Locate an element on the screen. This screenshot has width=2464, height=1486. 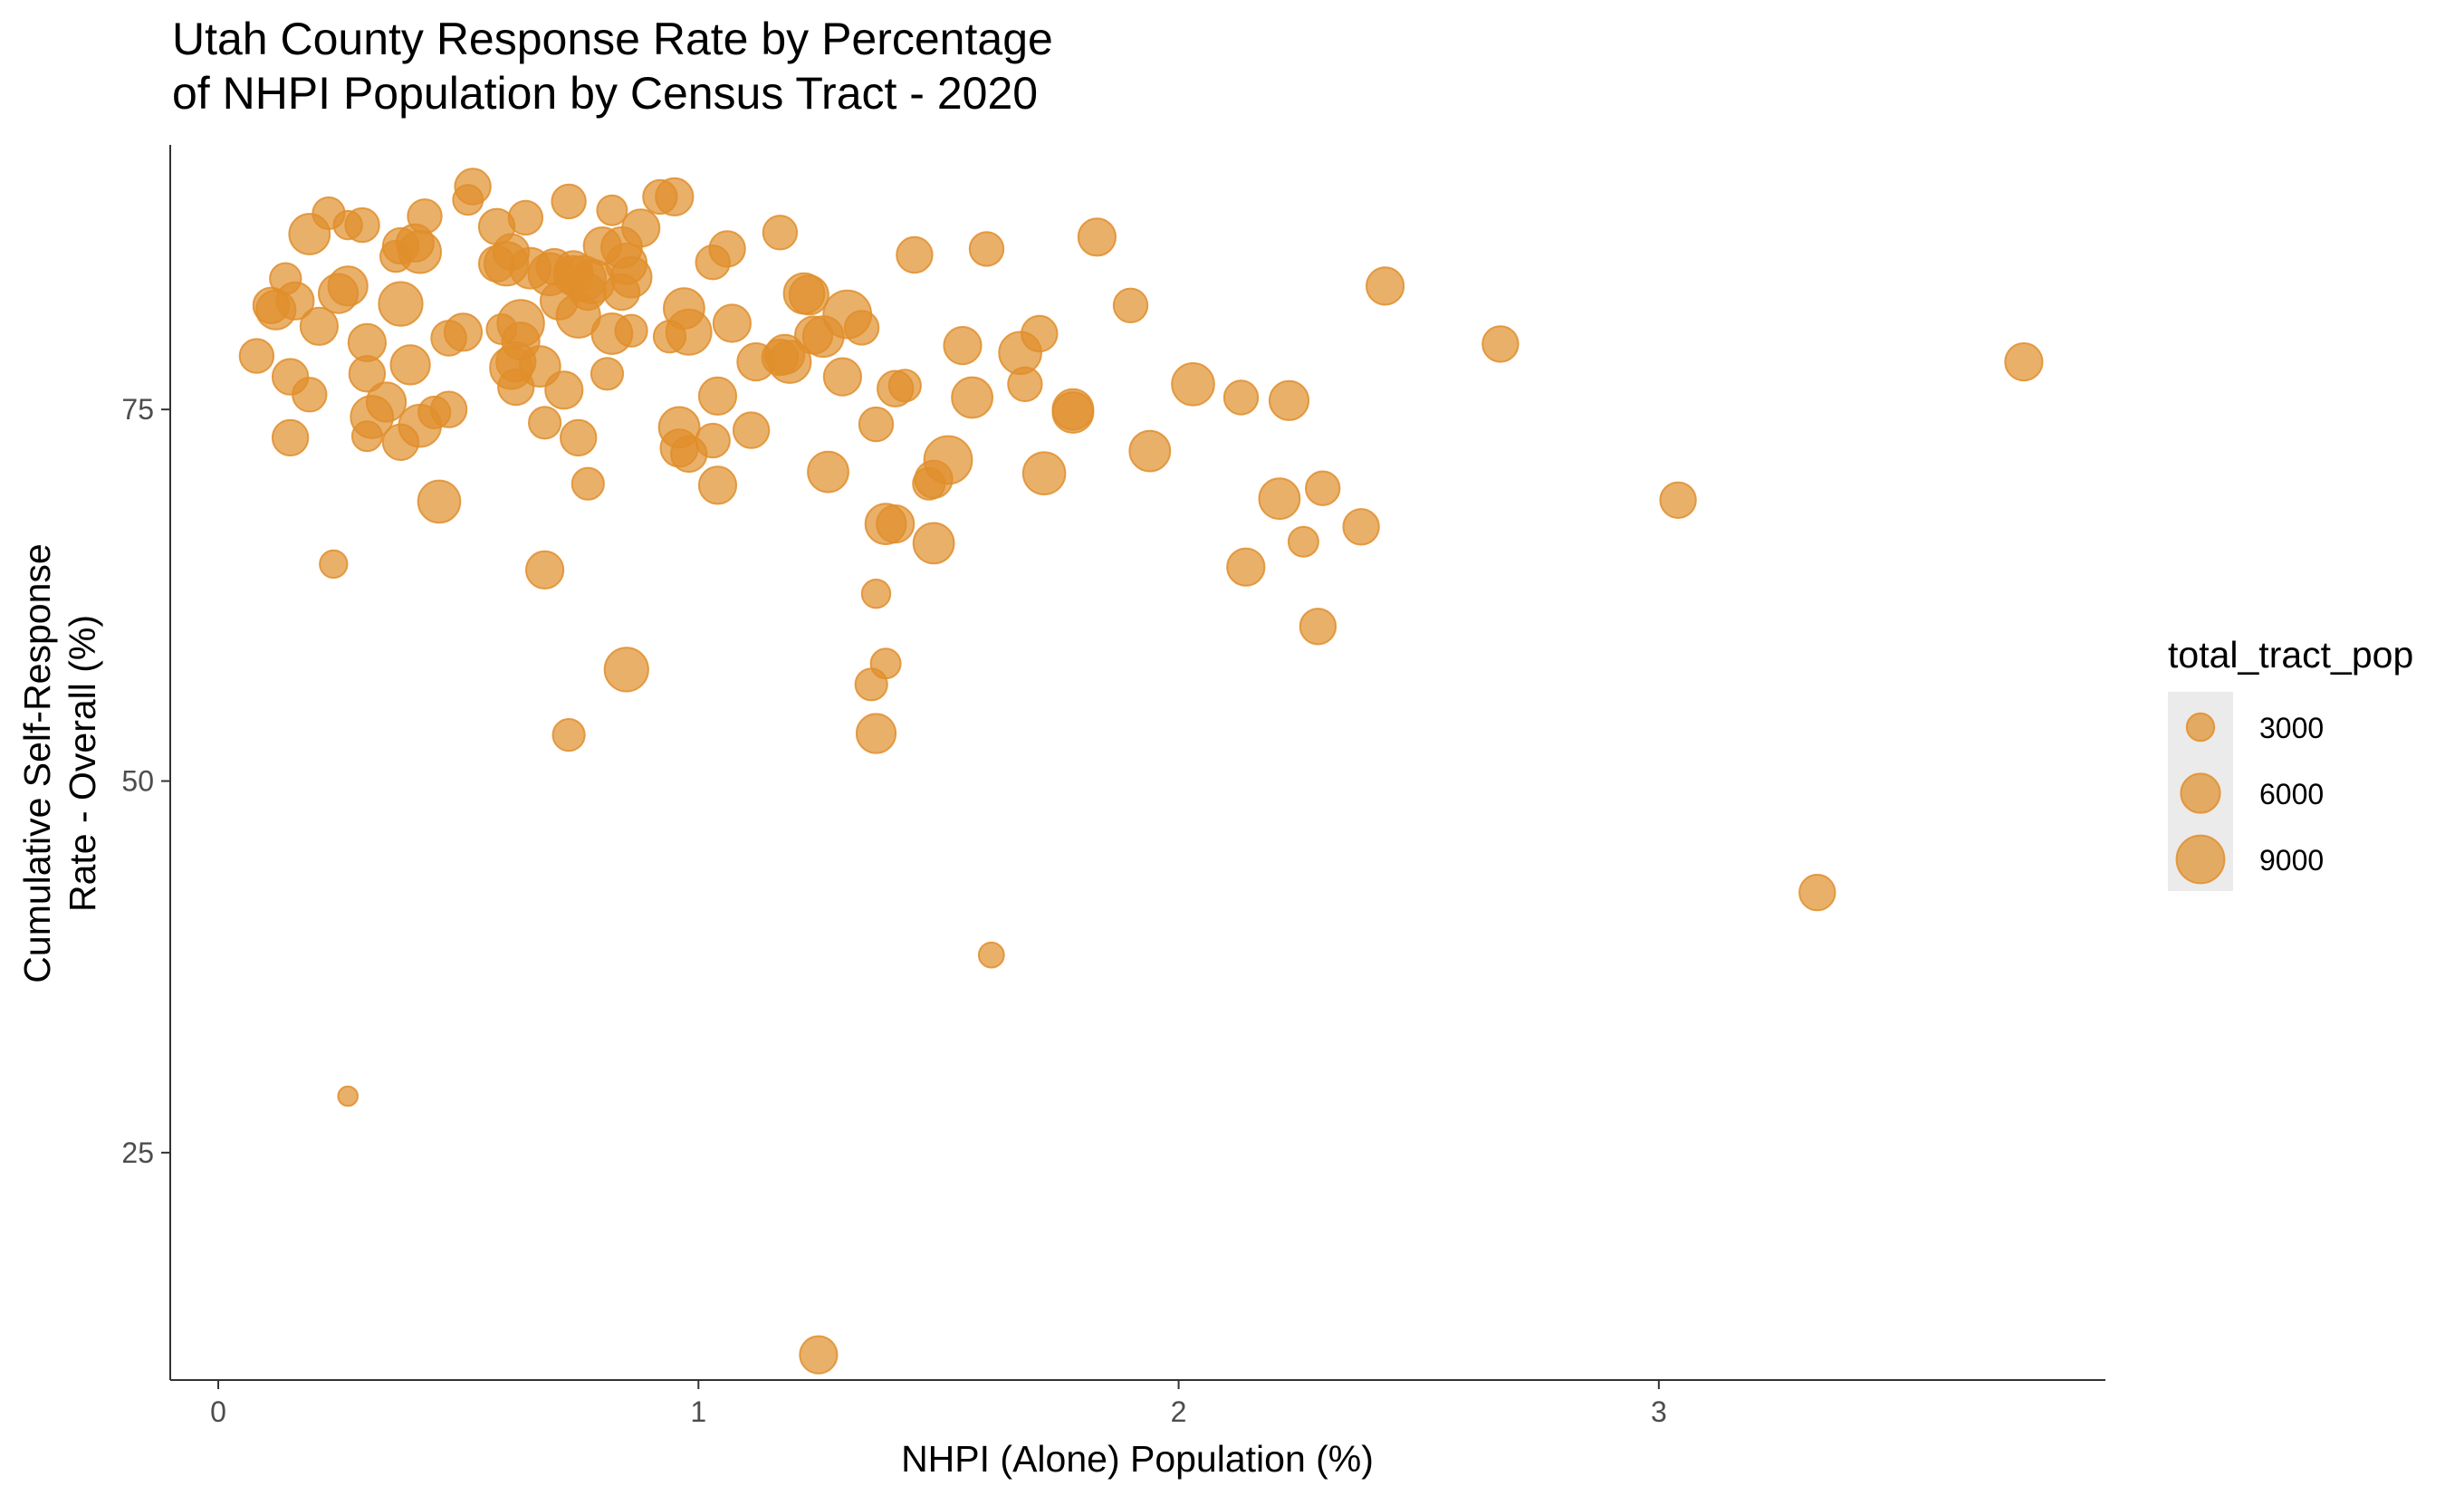
x-tick-label: 1 is located at coordinates (698, 1411).